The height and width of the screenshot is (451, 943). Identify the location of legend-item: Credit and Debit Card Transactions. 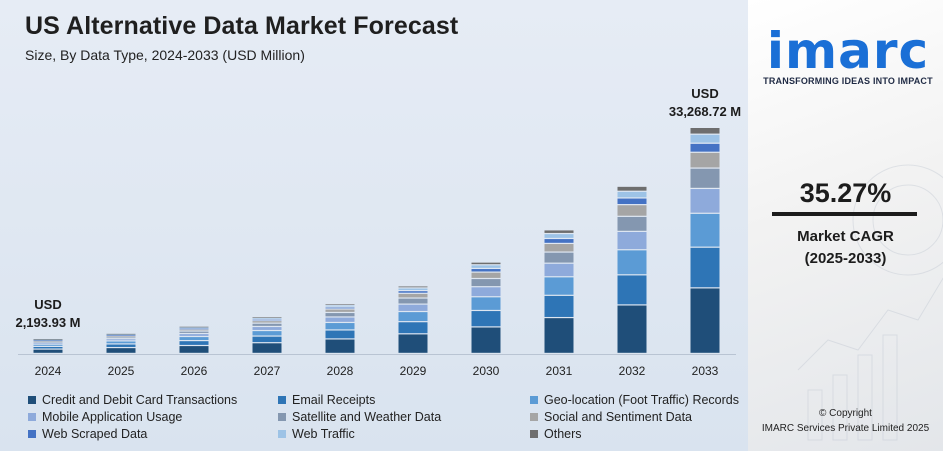
(153, 400).